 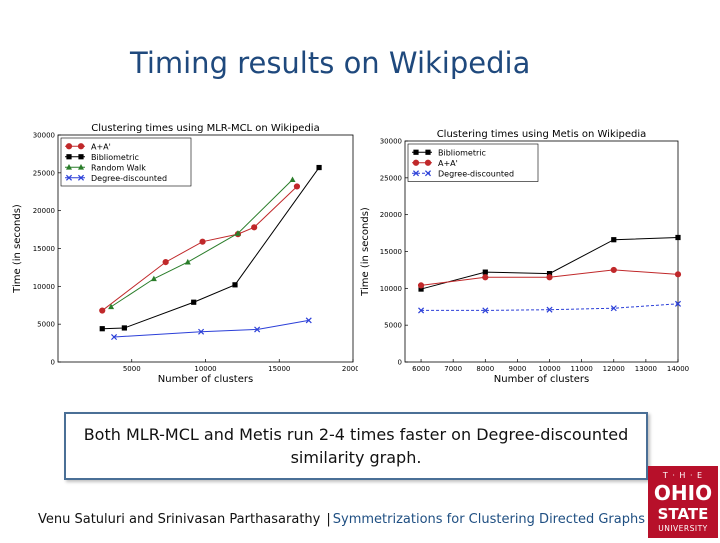 What do you see at coordinates (517, 369) in the screenshot?
I see `metis-chart-x-tick-label: 9000` at bounding box center [517, 369].